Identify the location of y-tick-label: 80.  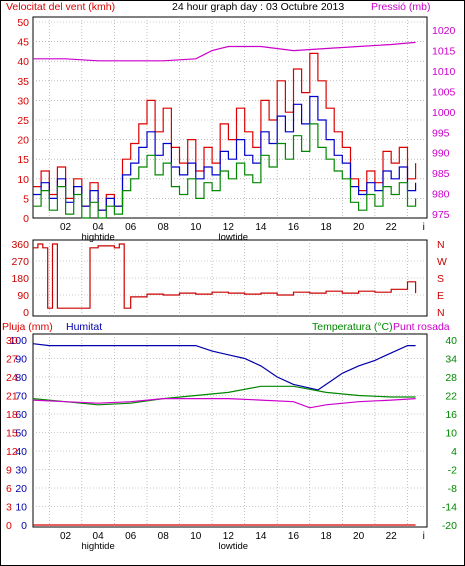
(21, 378).